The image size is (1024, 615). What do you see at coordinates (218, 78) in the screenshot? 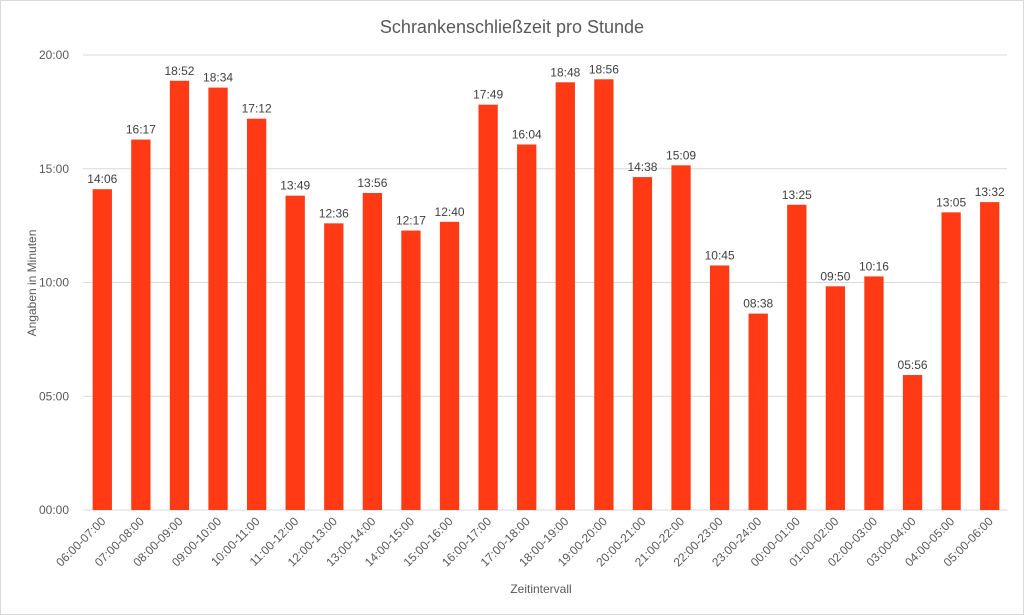
I see `data-label: 18:34` at bounding box center [218, 78].